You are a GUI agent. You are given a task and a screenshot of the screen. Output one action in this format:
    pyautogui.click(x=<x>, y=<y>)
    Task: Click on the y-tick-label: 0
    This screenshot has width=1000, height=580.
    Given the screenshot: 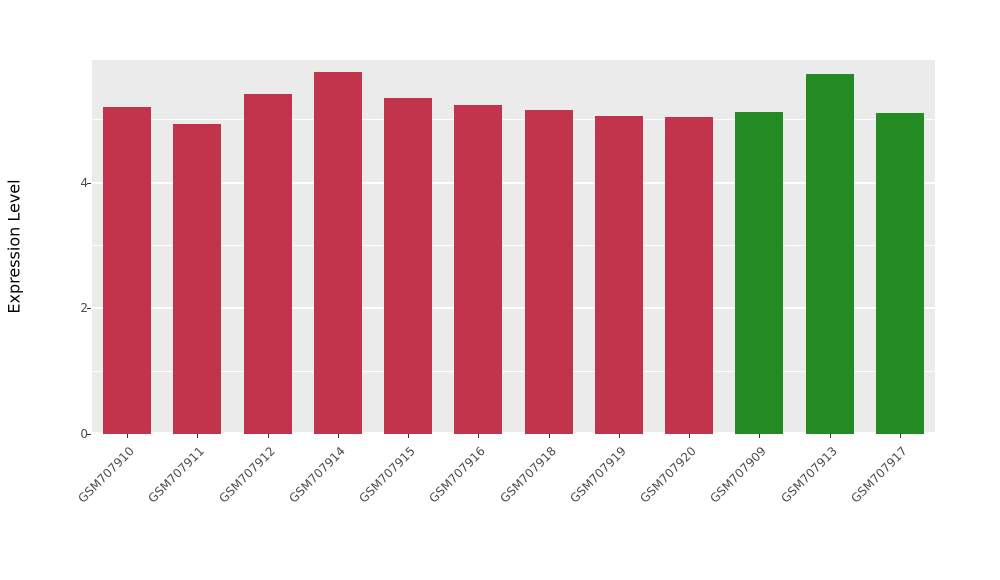 What is the action you would take?
    pyautogui.click(x=84, y=434)
    